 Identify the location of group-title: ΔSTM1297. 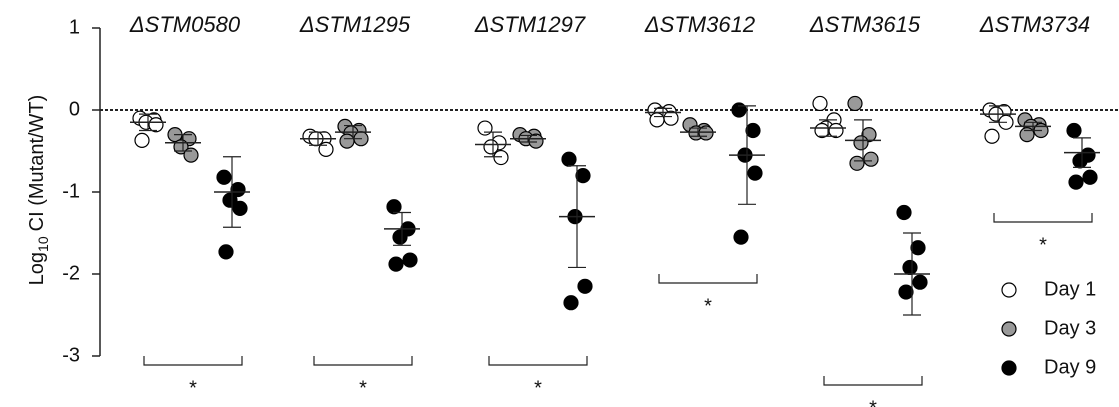
(530, 24).